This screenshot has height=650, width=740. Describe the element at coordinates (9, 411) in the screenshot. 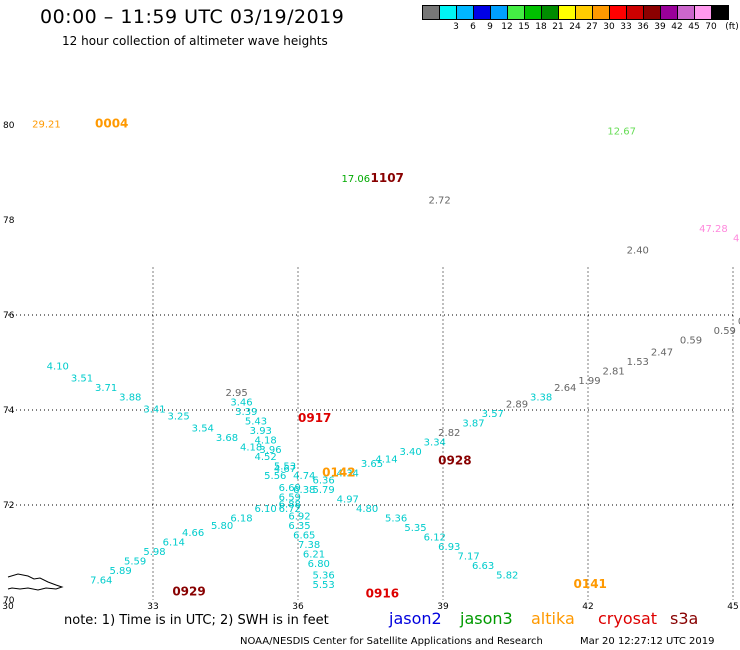

I see `lat-tick-label: 74` at that location.